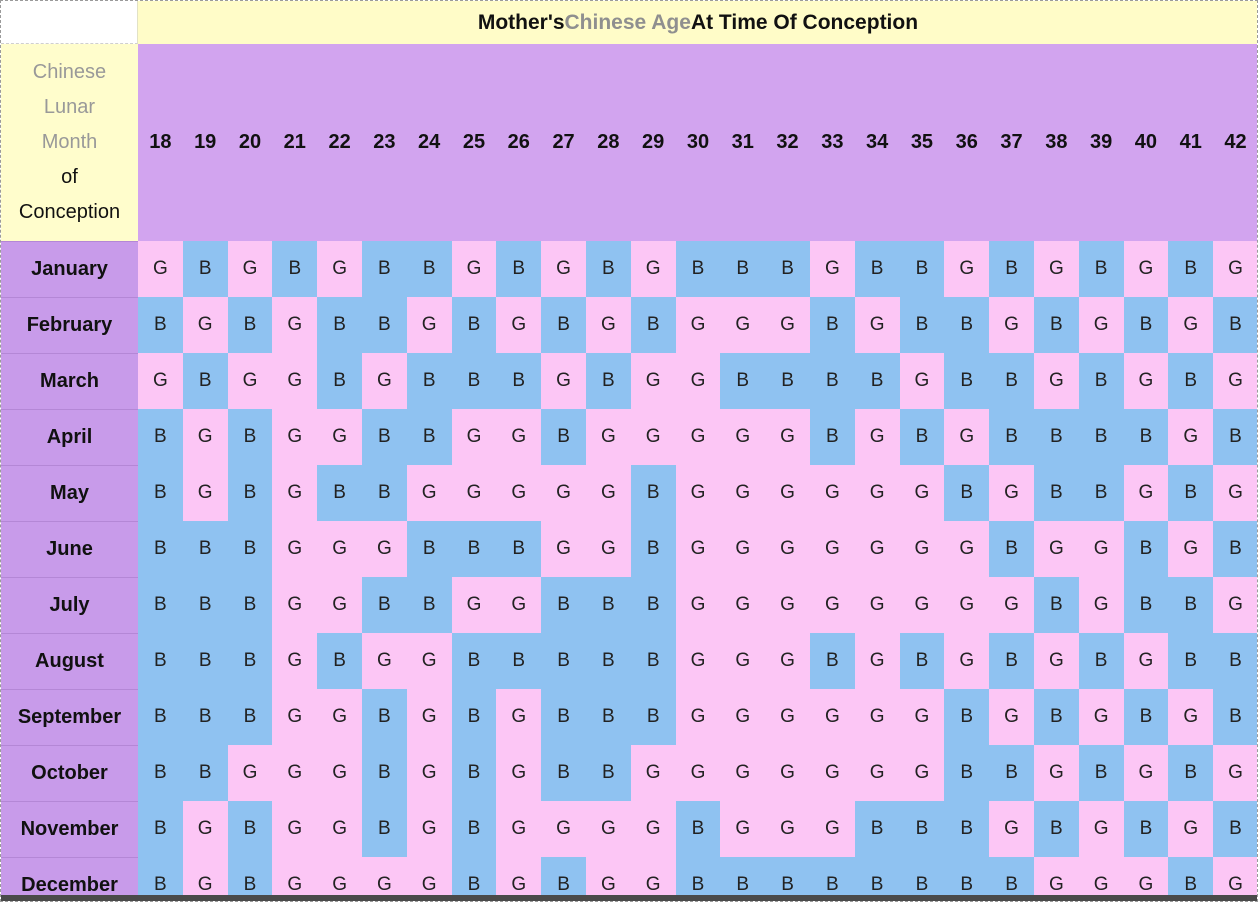  Describe the element at coordinates (698, 142) in the screenshot. I see `age-header-30: 30` at that location.